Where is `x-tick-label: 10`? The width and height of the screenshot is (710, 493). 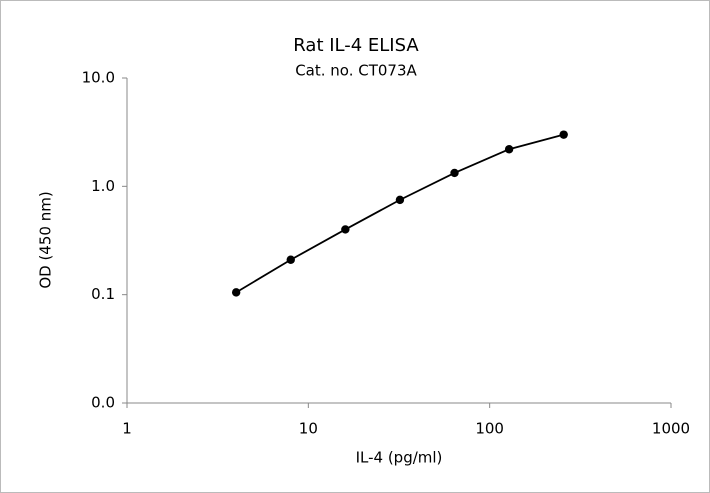 x-tick-label: 10 is located at coordinates (308, 429).